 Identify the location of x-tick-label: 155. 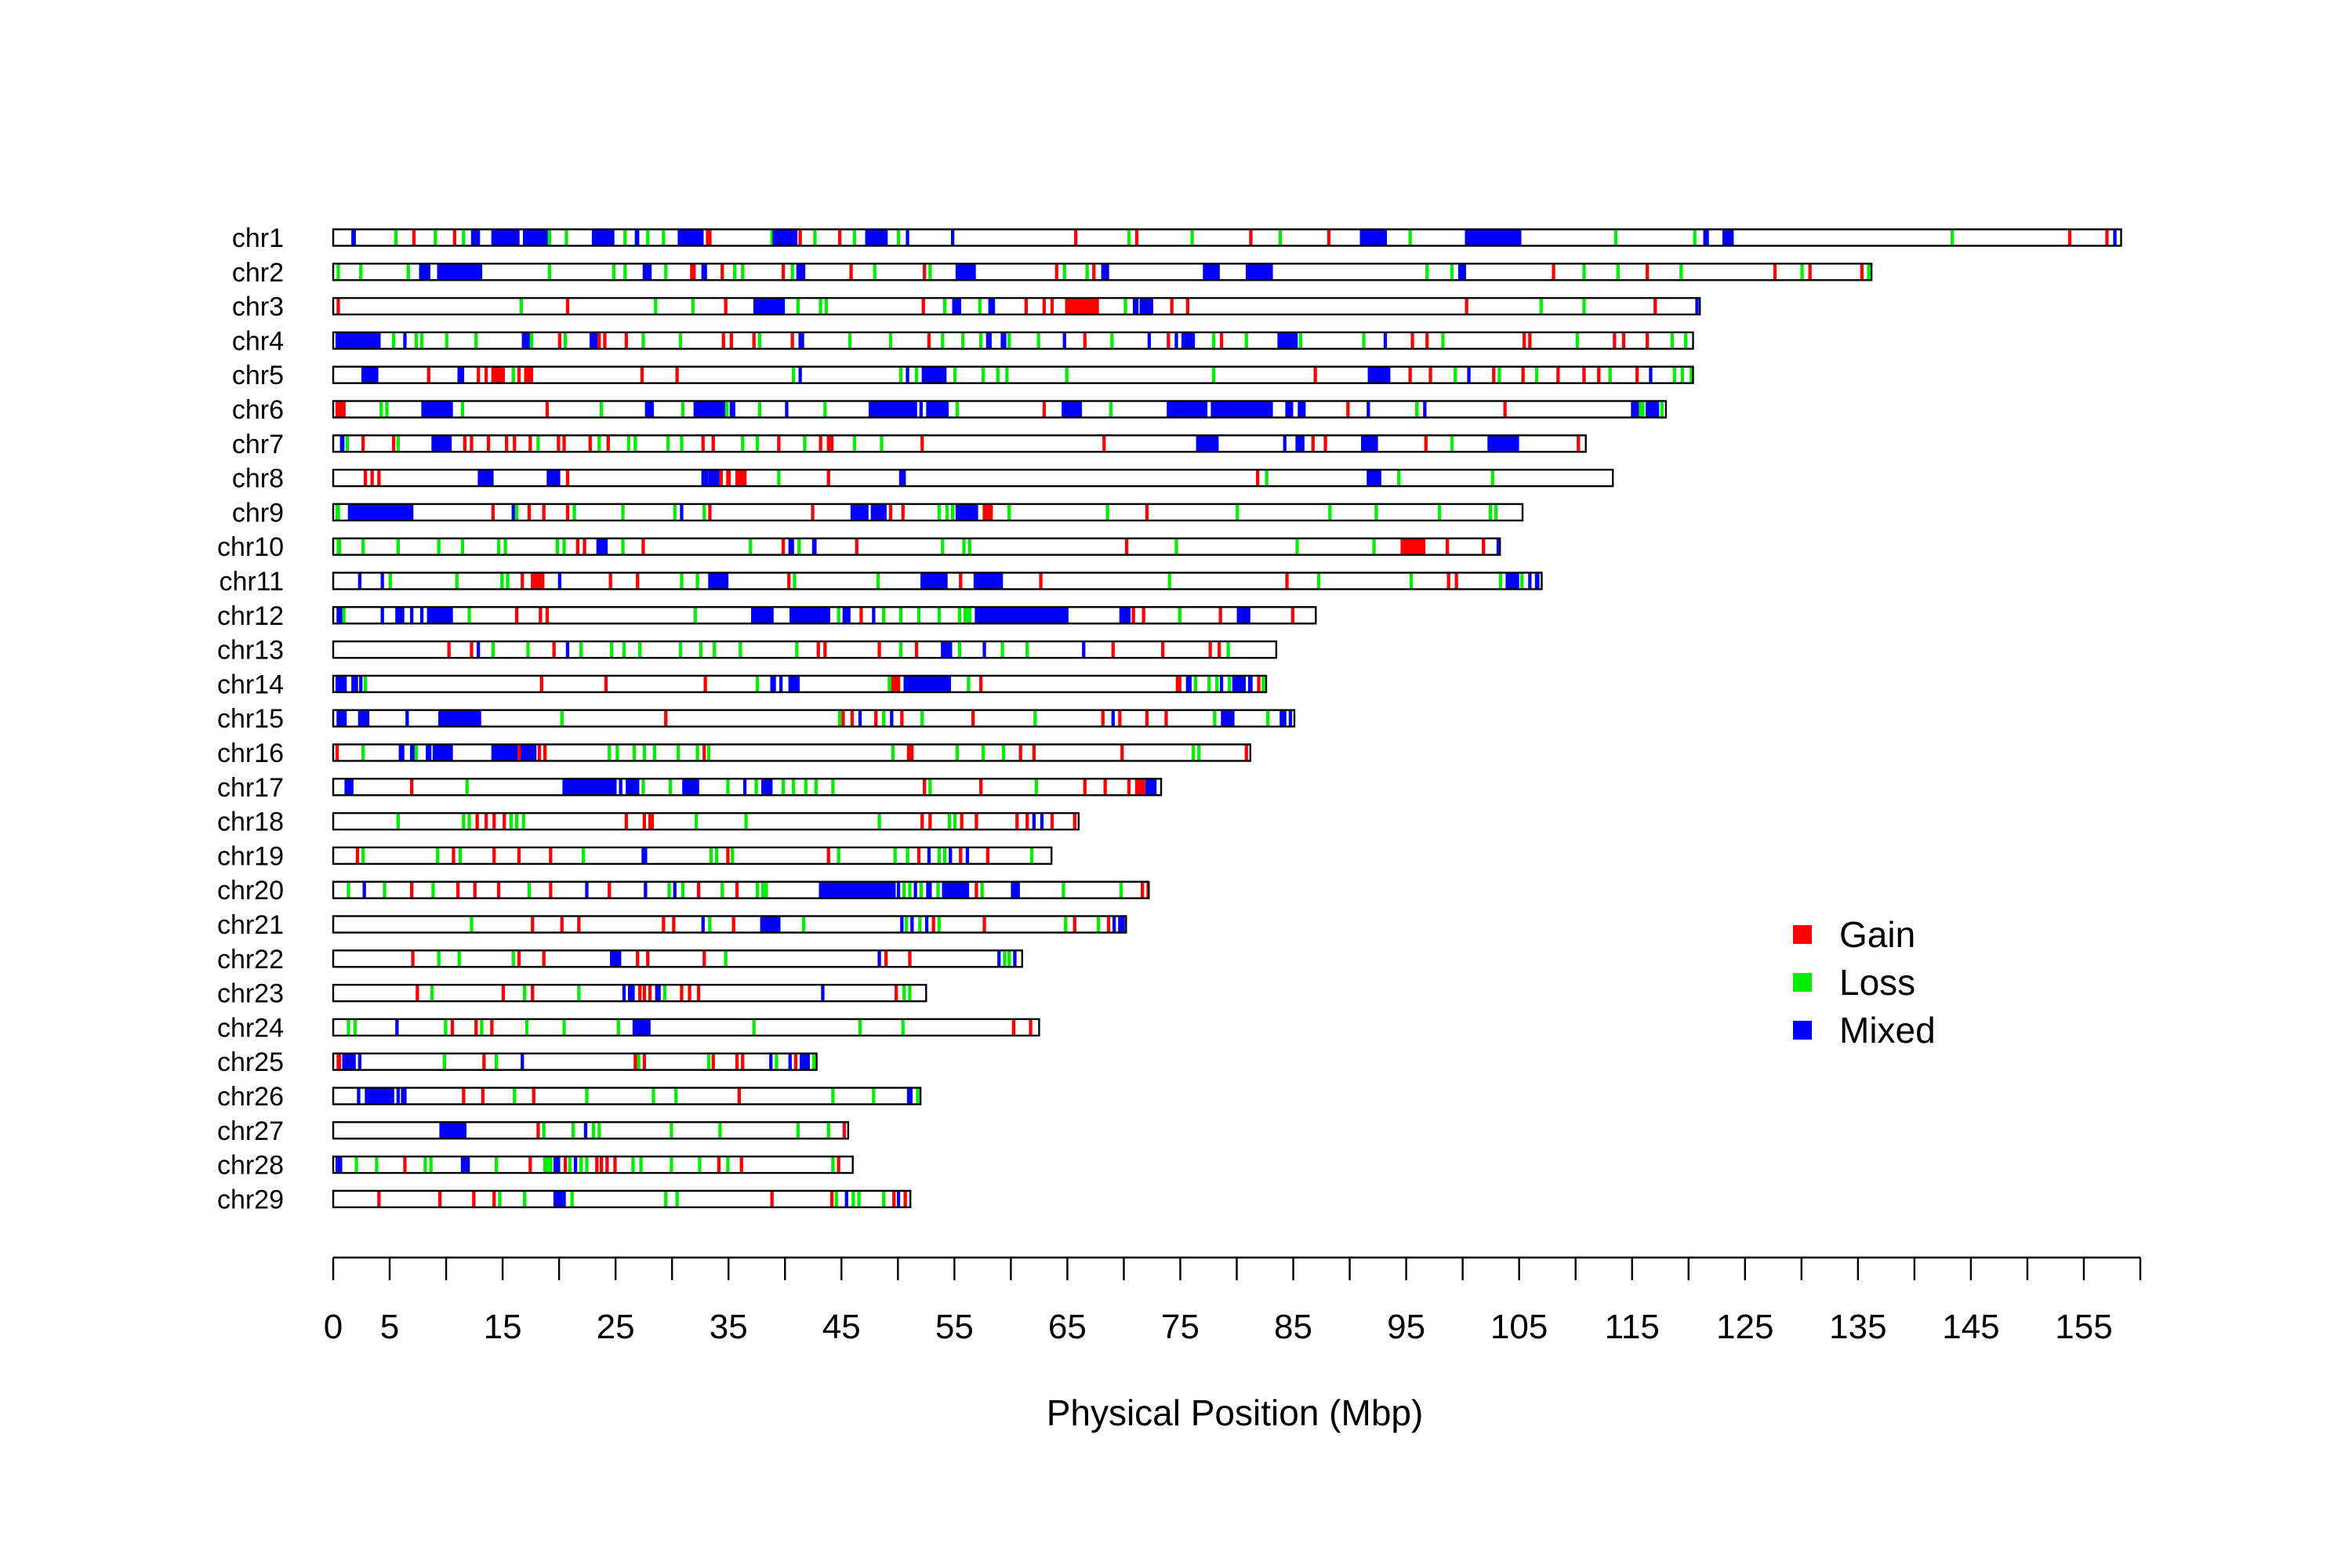
(2083, 1327).